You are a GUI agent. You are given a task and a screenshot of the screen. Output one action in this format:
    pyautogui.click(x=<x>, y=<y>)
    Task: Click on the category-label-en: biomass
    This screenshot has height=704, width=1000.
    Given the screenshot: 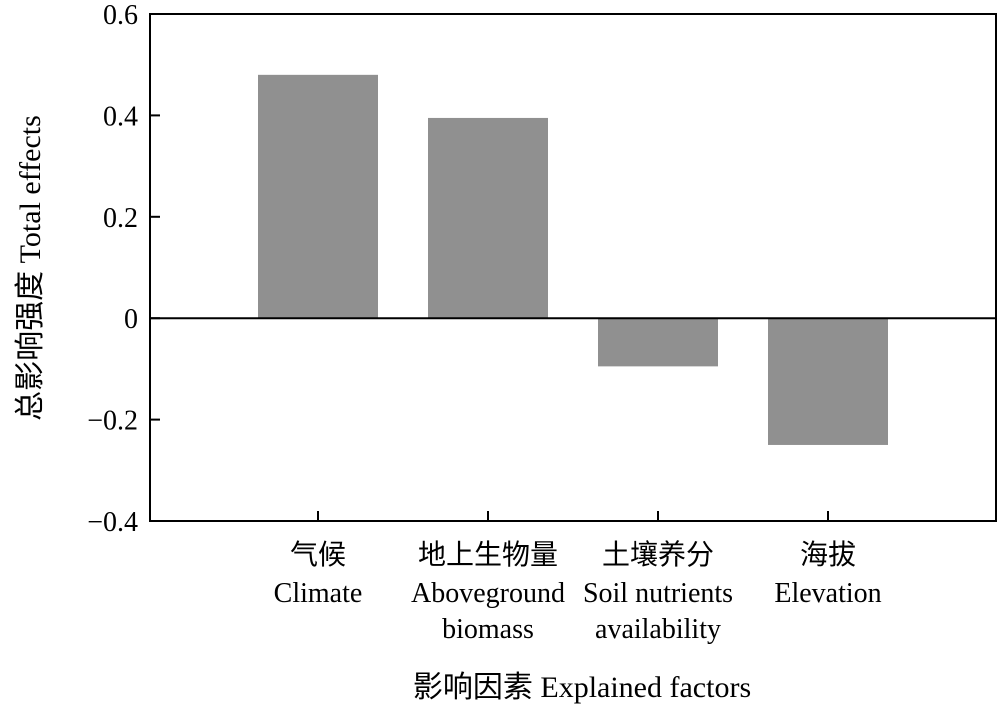 What is the action you would take?
    pyautogui.click(x=488, y=629)
    